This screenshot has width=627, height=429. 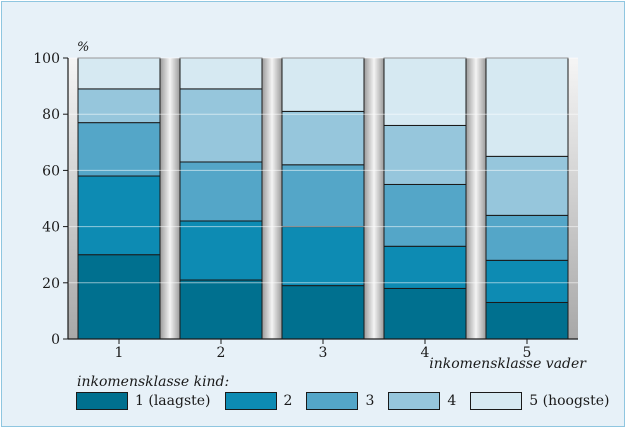 I want to click on x-tick-label: 2, so click(x=221, y=353).